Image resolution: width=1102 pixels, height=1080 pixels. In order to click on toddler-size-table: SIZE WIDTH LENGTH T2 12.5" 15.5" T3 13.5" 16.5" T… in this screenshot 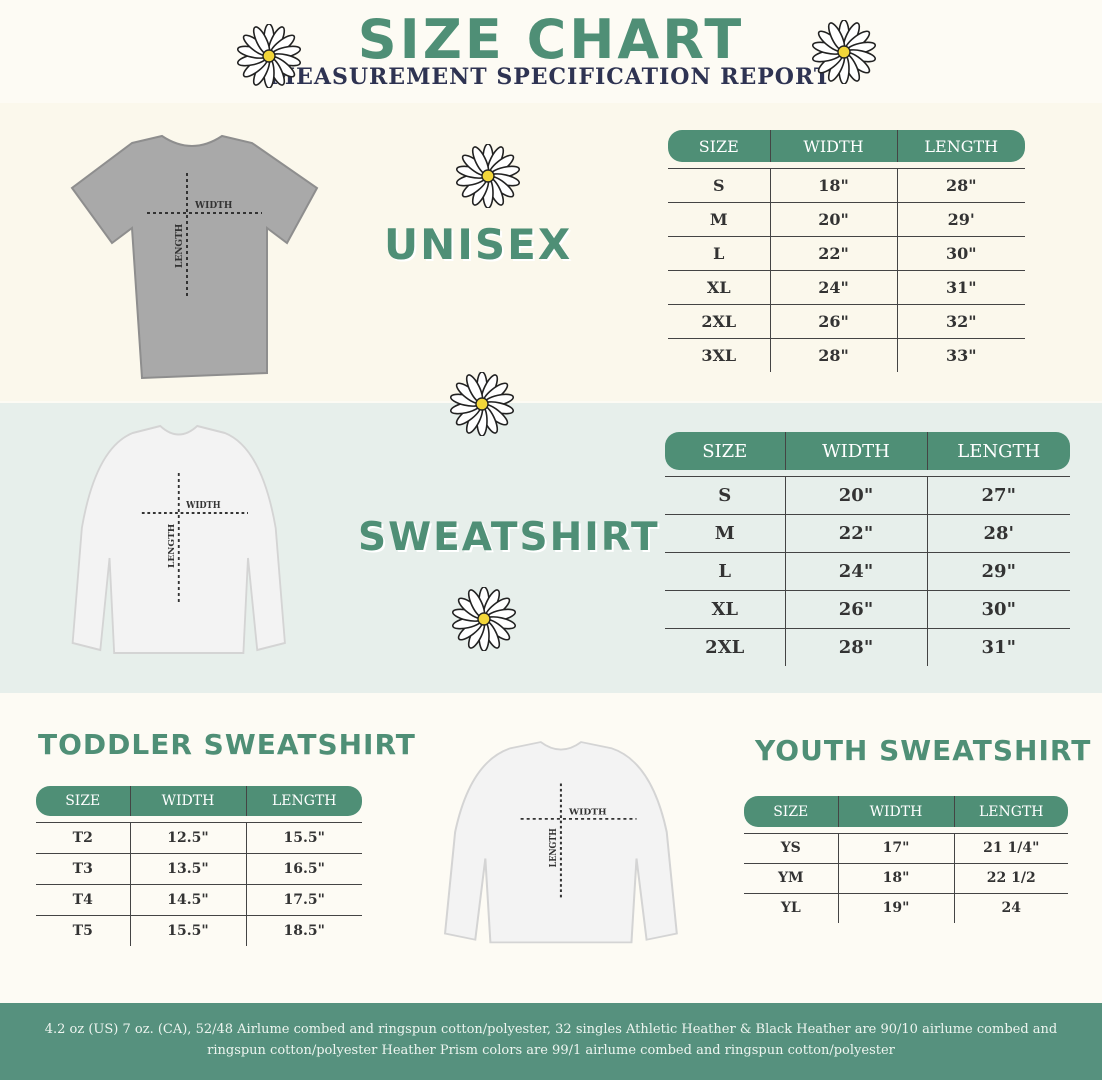, I will do `click(199, 866)`.